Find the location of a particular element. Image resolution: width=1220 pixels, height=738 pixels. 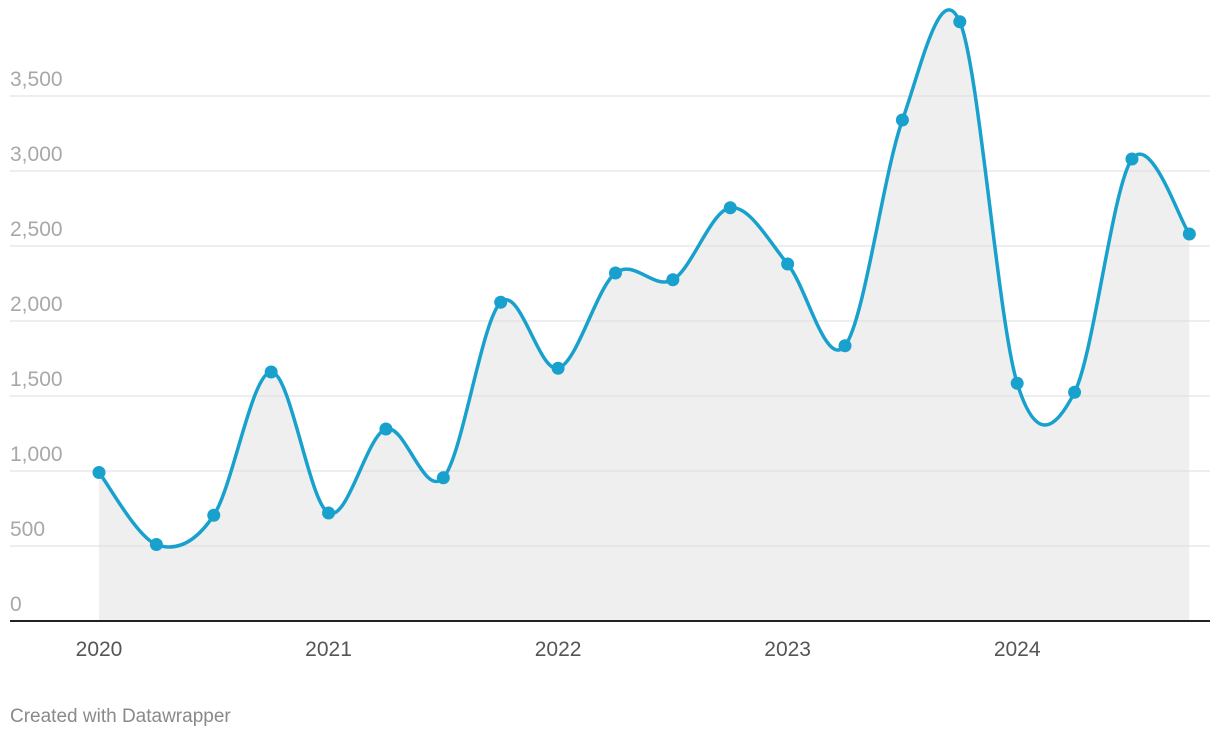

y-tick-label: 1,500 is located at coordinates (36, 379).